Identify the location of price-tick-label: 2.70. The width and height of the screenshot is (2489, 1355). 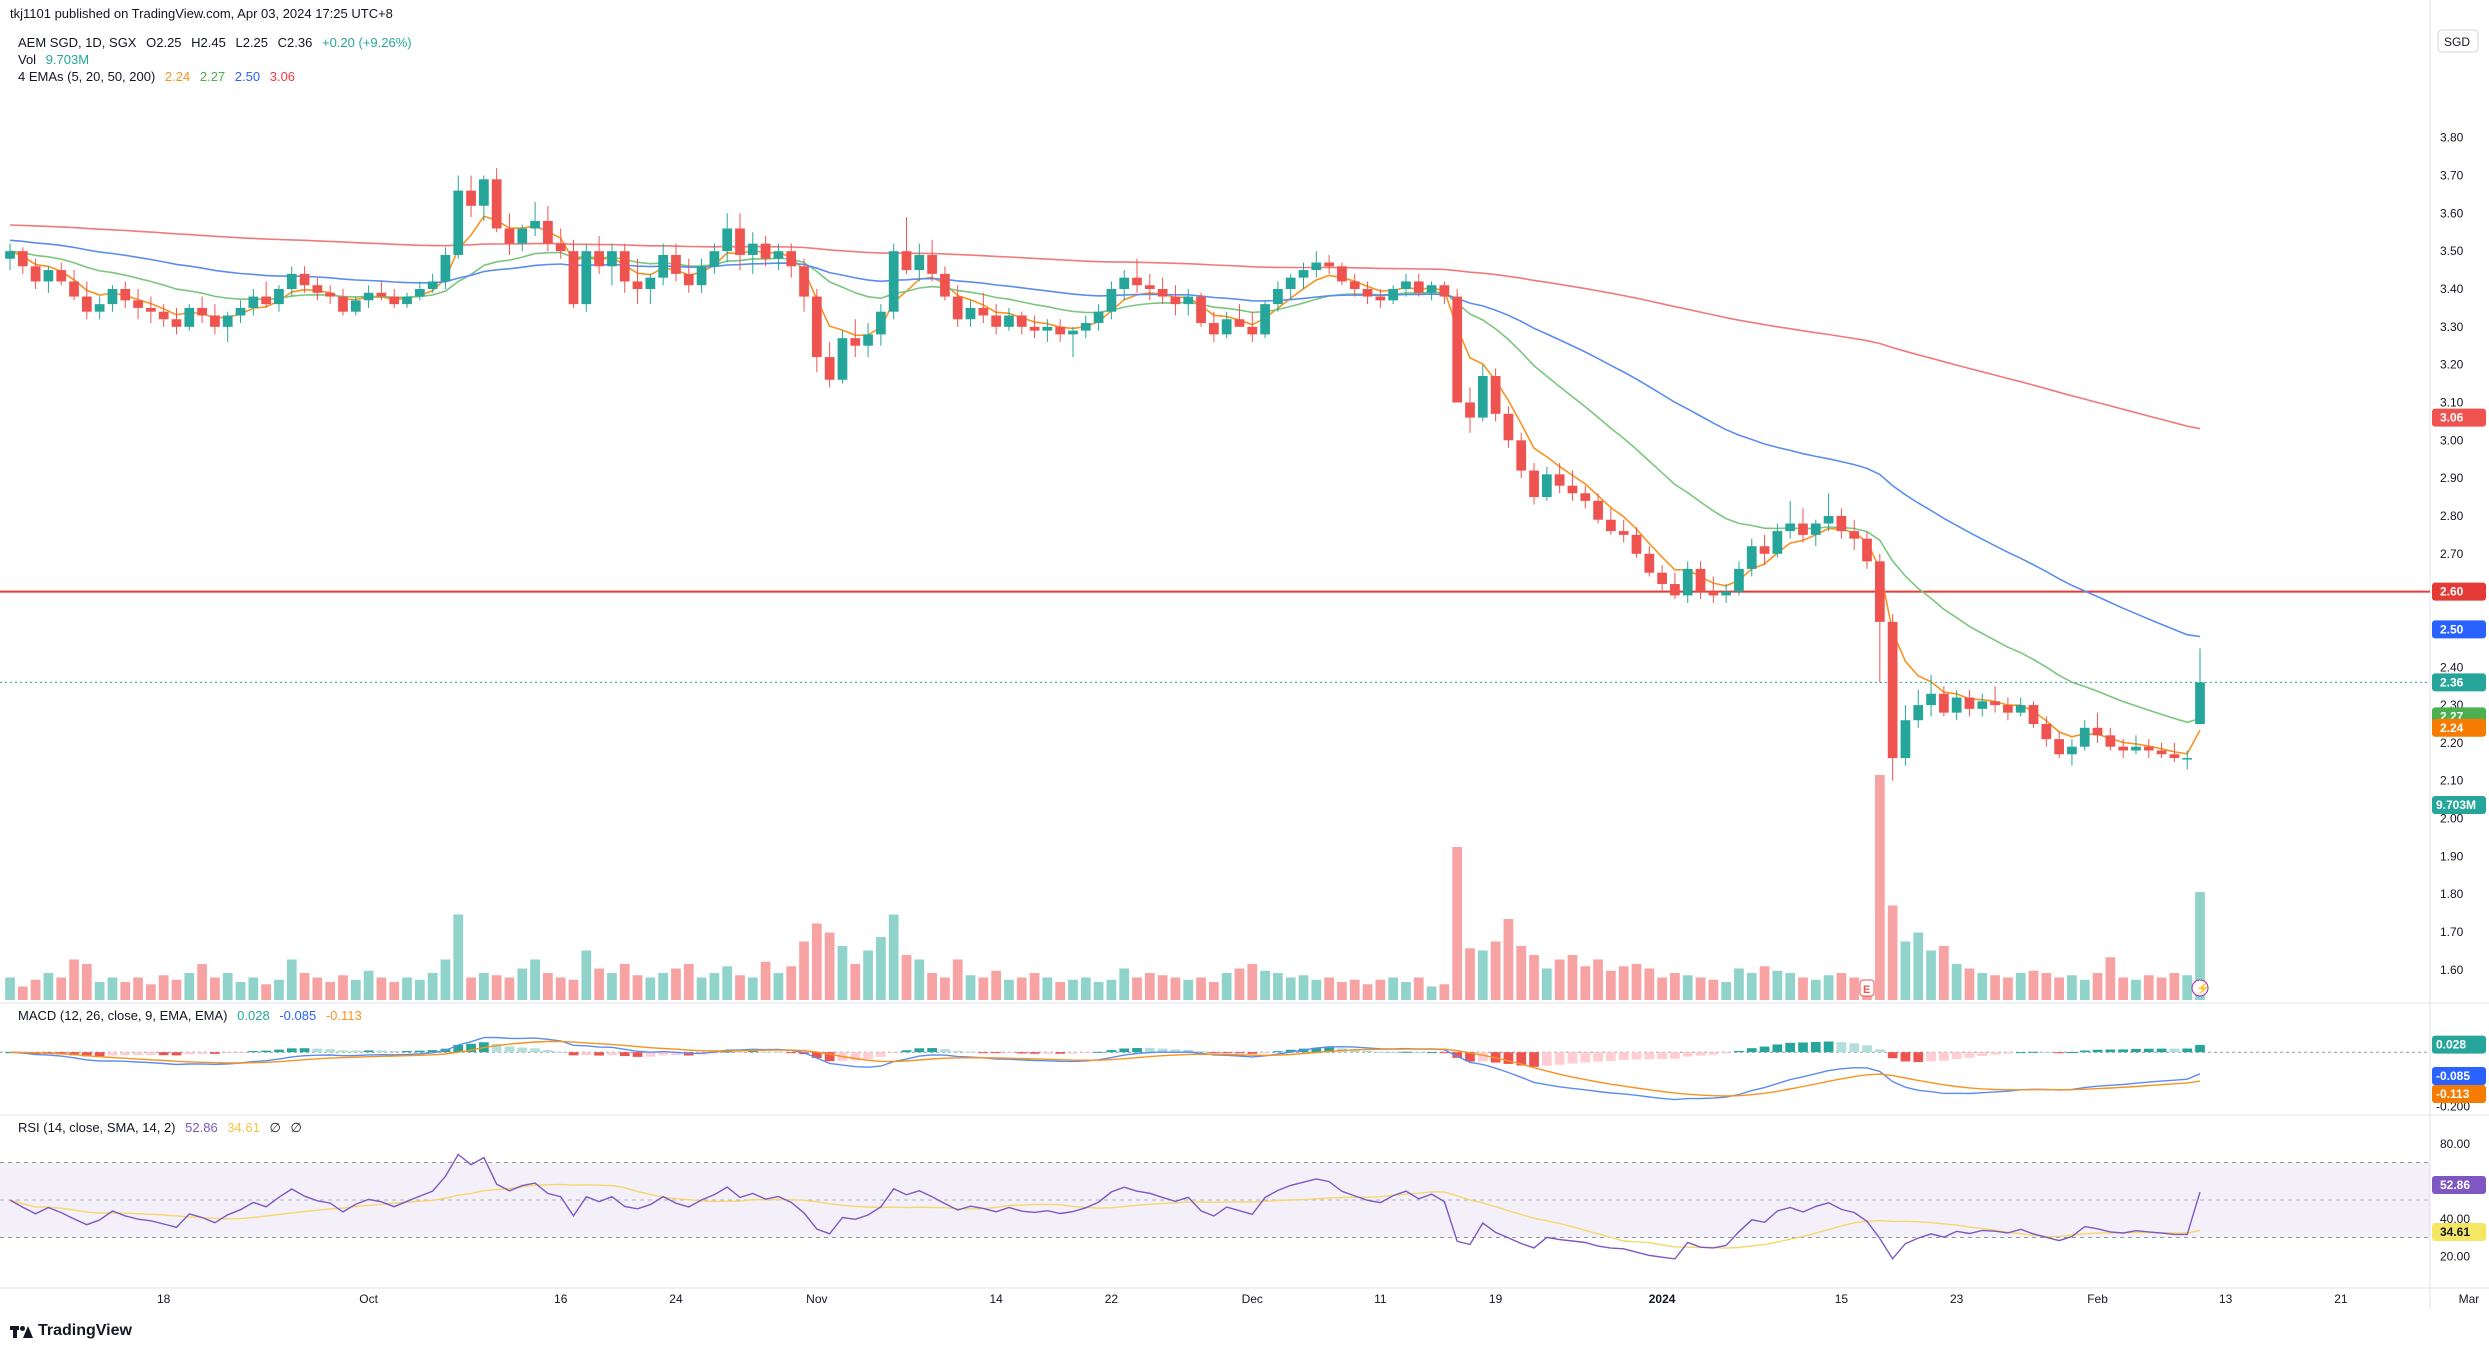
(2452, 554).